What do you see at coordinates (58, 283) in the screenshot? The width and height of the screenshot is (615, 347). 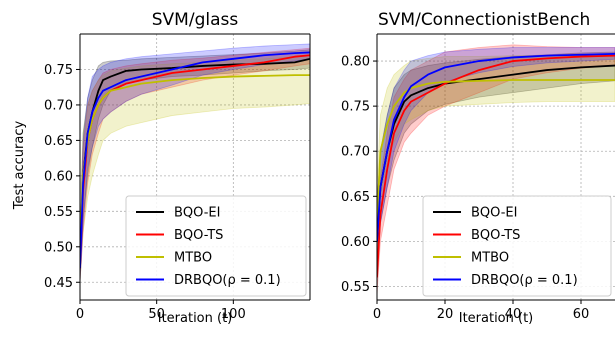 I see `y-tick-label: 0.45` at bounding box center [58, 283].